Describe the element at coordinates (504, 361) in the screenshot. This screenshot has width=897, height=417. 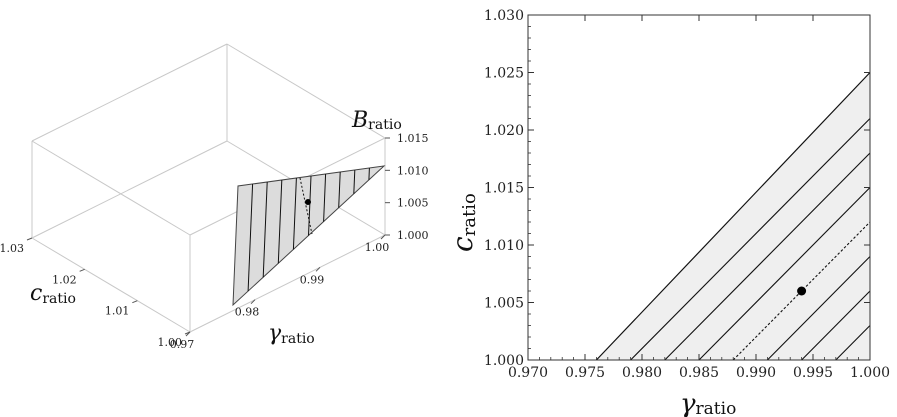
I see `y-tick-label: 1.000` at that location.